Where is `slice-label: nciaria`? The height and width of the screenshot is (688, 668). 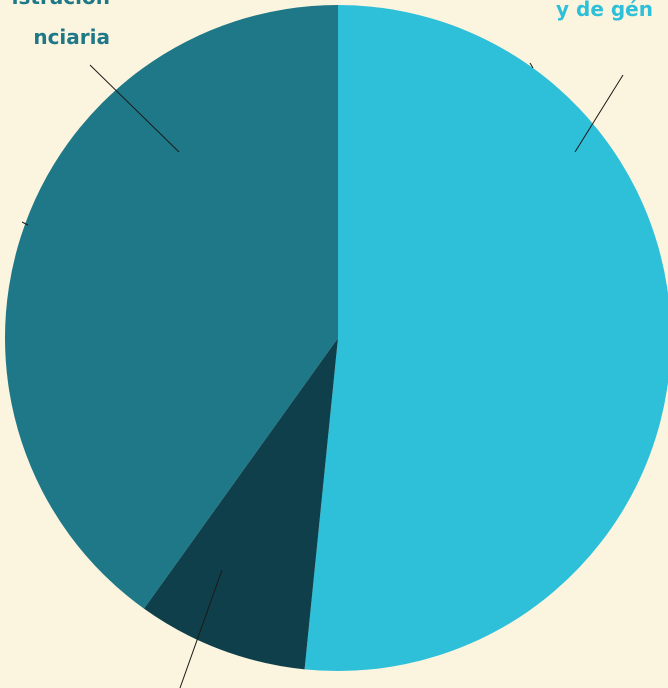
slice-label: nciaria is located at coordinates (71, 37).